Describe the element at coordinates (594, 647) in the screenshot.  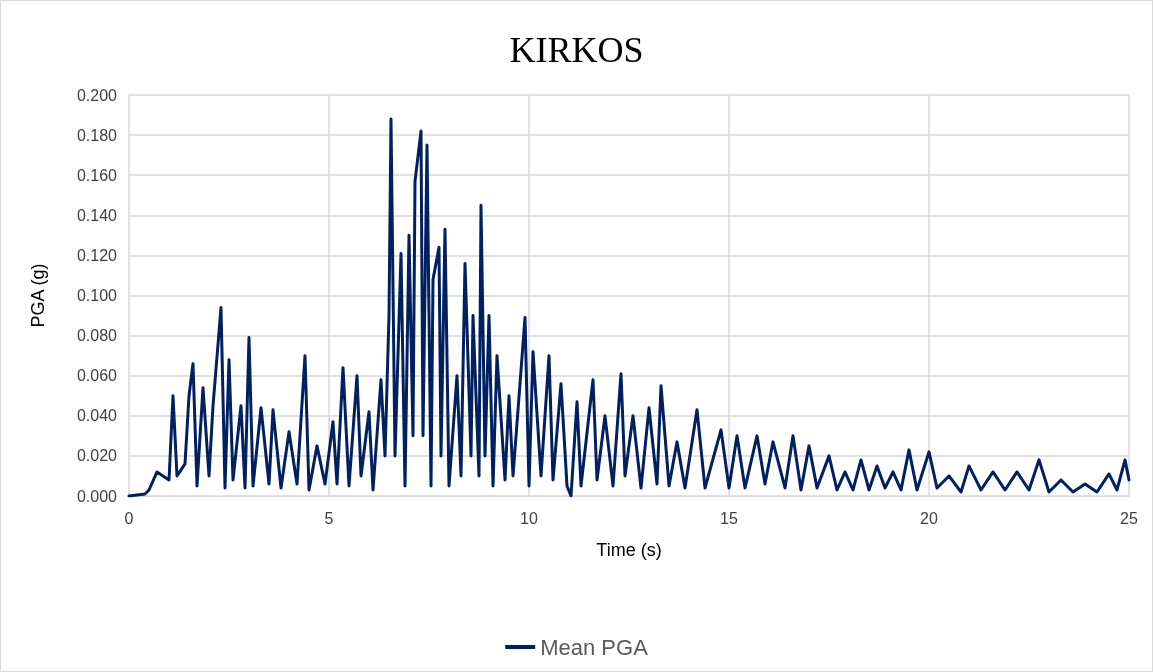
I see `legend-label: Mean PGA` at that location.